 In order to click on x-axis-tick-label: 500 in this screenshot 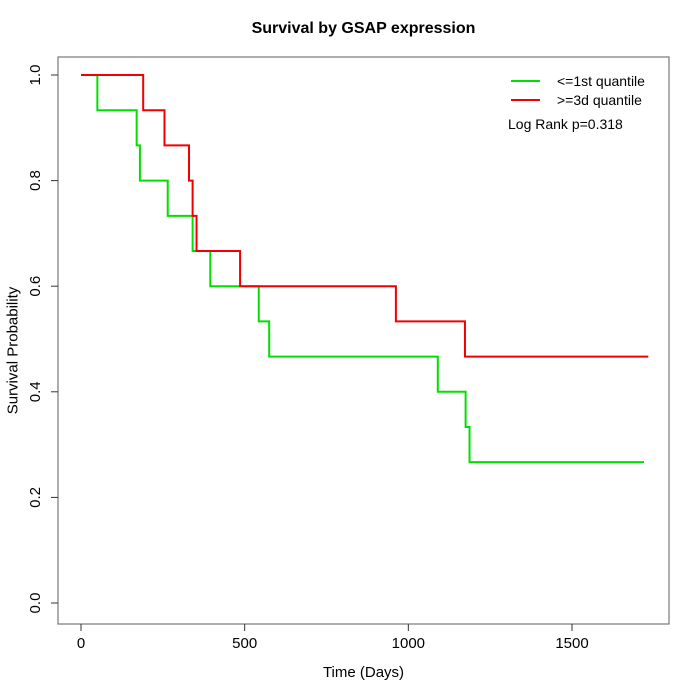, I will do `click(244, 643)`.